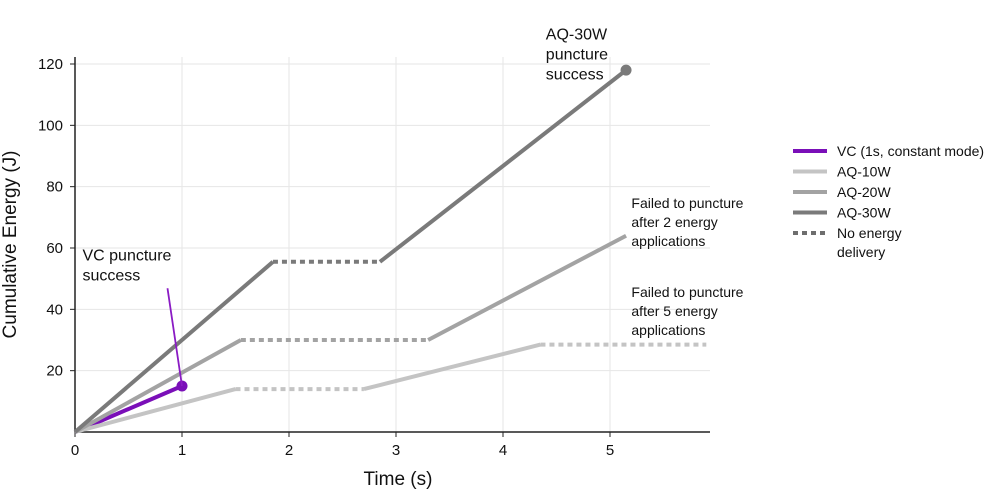 This screenshot has width=1000, height=491. Describe the element at coordinates (50, 64) in the screenshot. I see `y-tick-label: 120` at that location.